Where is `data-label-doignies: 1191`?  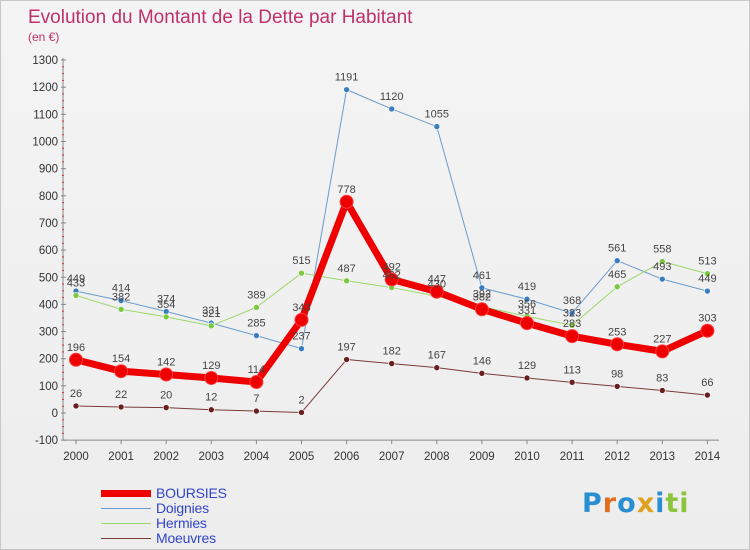 data-label-doignies: 1191 is located at coordinates (347, 78).